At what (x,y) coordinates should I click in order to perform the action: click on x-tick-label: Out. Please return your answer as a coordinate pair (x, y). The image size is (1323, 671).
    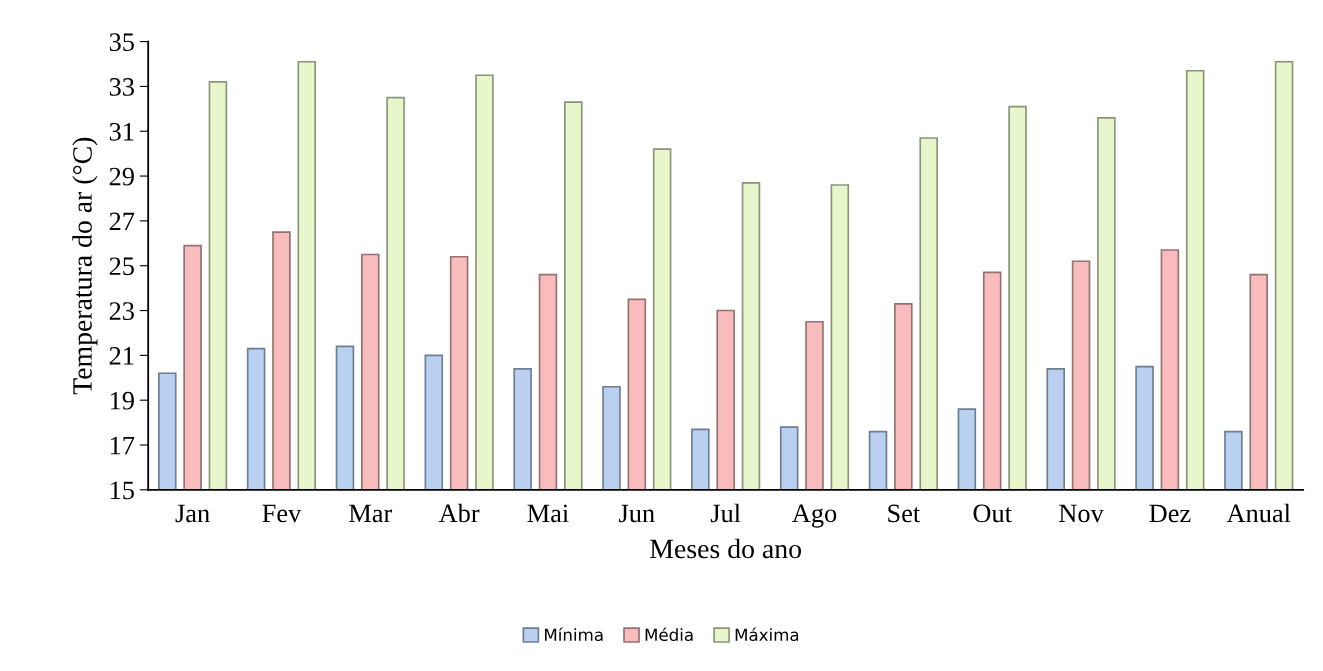
    Looking at the image, I should click on (992, 513).